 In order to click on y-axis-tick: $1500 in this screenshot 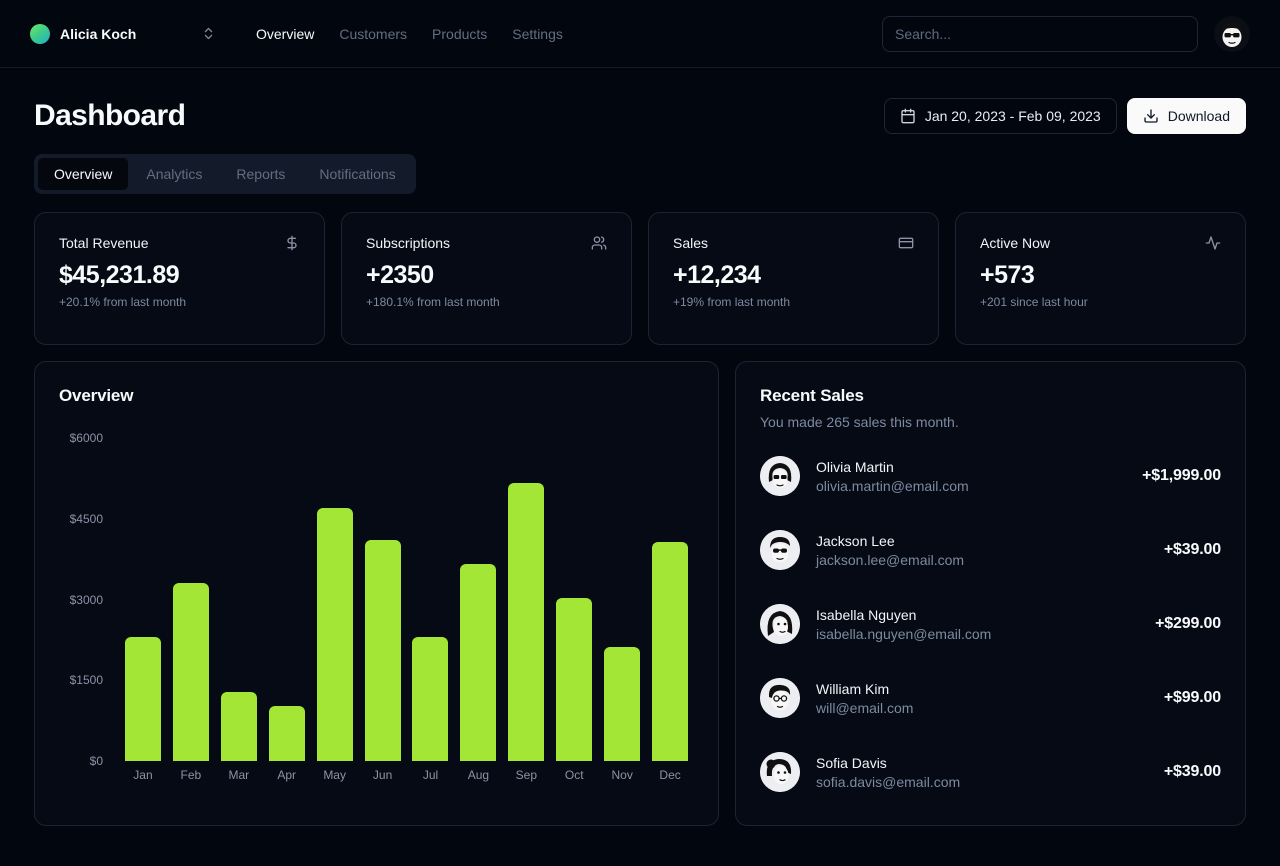, I will do `click(86, 680)`.